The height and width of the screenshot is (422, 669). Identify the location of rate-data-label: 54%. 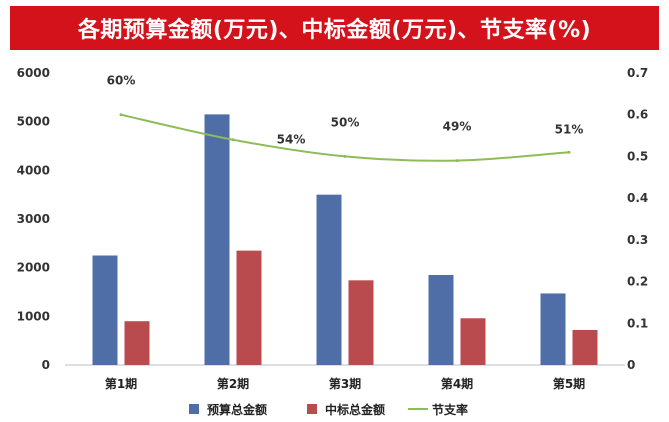
(291, 140).